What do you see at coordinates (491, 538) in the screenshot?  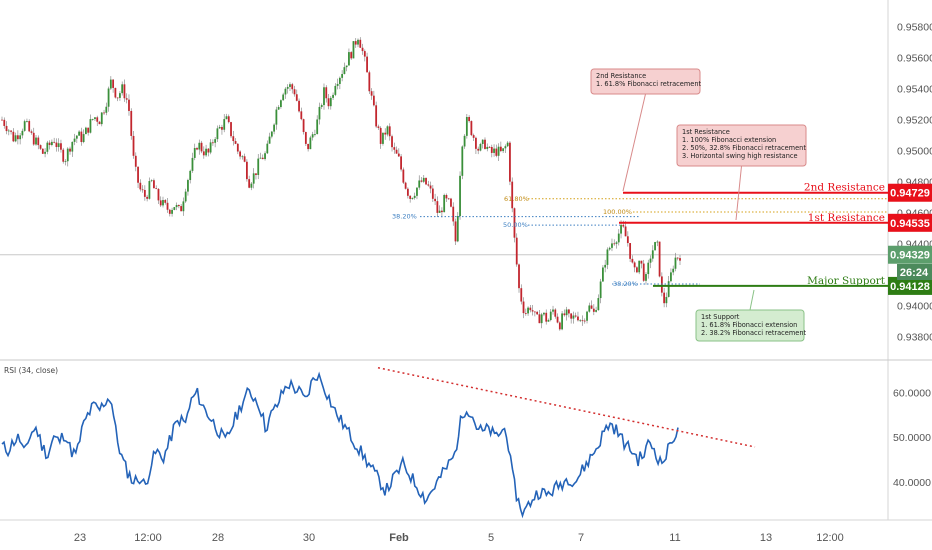 I see `time-tick-label: 5` at bounding box center [491, 538].